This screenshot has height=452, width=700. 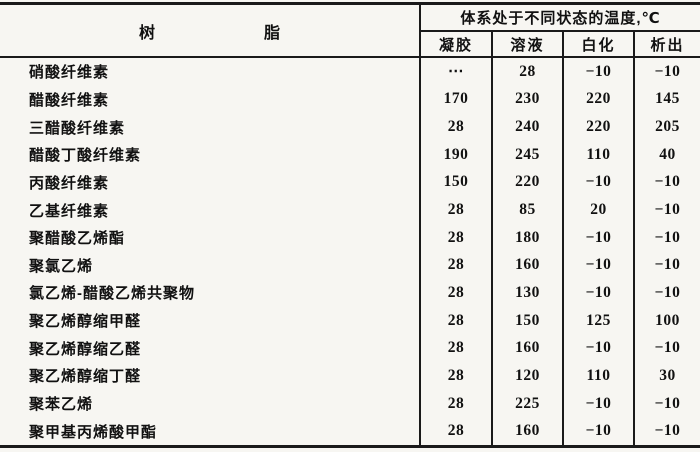 I want to click on resin-name: 聚甲基丙烯酸甲酯, so click(x=210, y=431).